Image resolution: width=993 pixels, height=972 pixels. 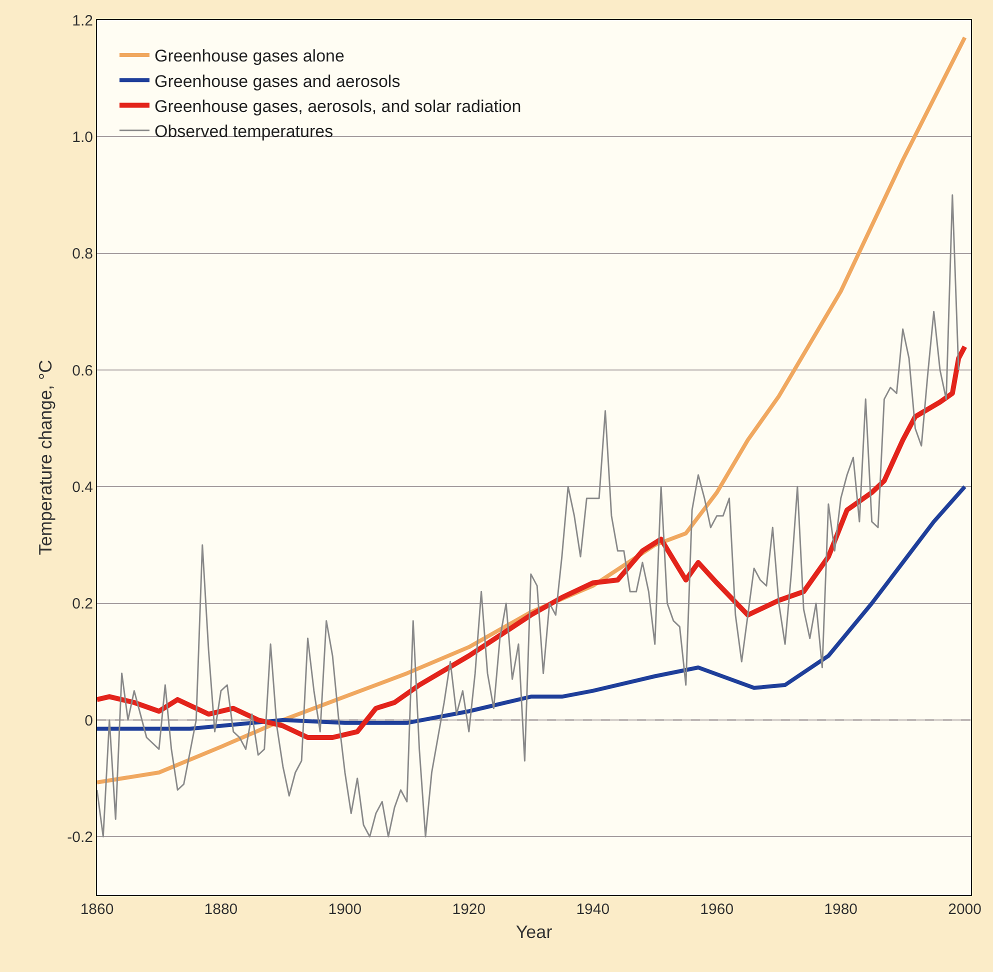 I want to click on x-axis-title: Year, so click(x=534, y=932).